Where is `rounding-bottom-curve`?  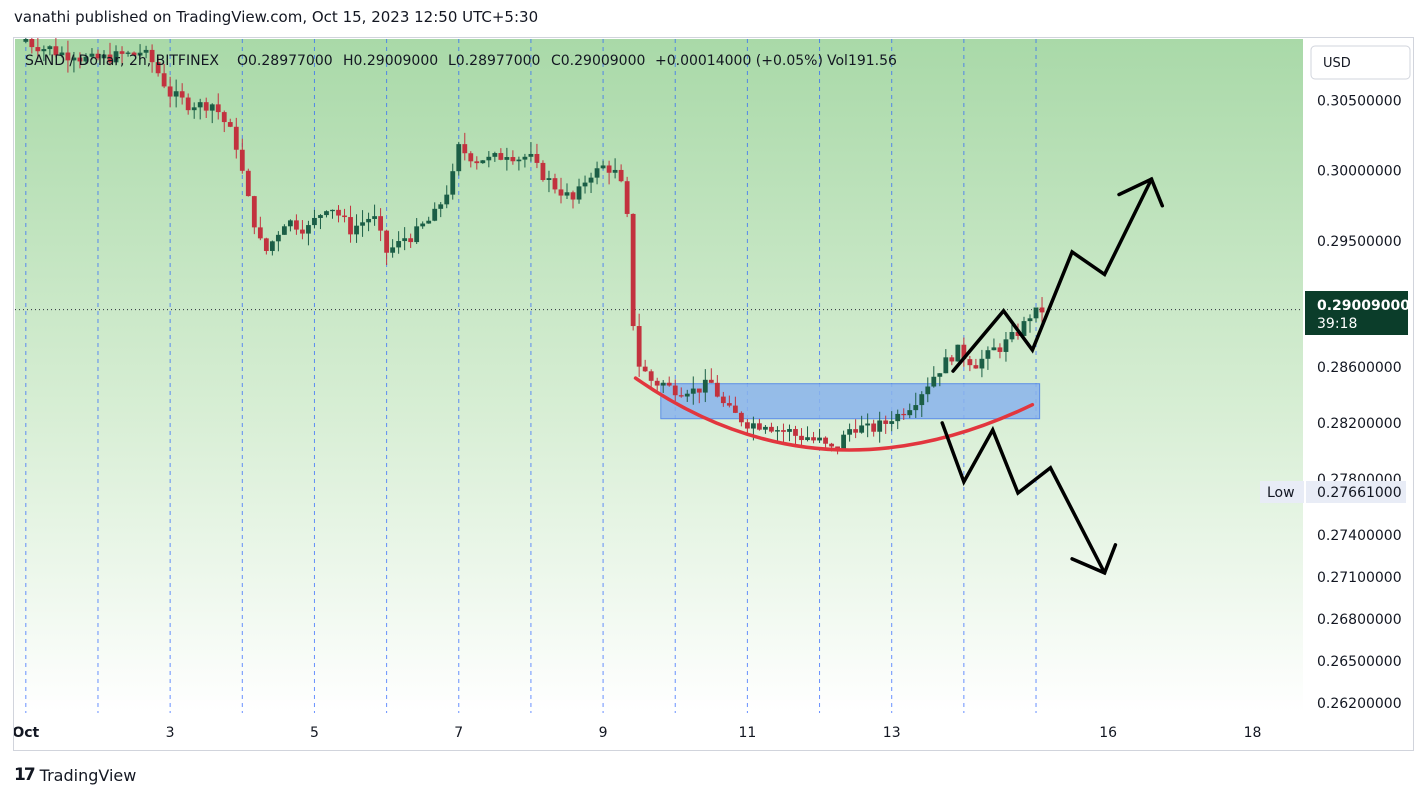
rounding-bottom-curve is located at coordinates (834, 414).